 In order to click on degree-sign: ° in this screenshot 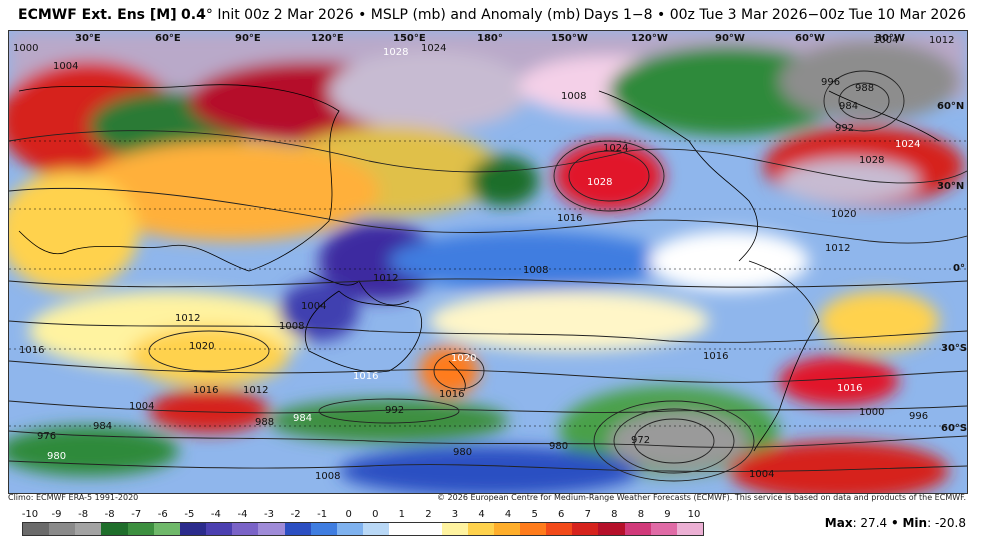, I will do `click(209, 15)`.